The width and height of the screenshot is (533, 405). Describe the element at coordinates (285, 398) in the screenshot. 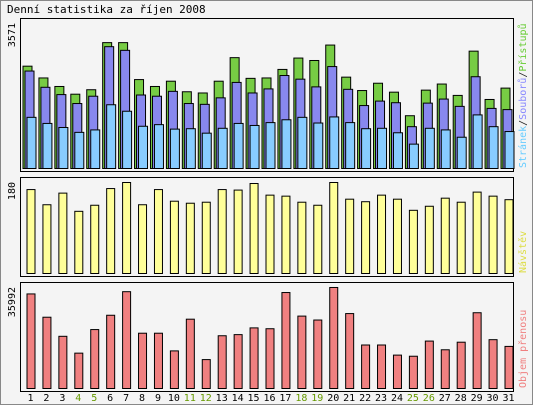

I see `x-tick-label-17: 17` at that location.